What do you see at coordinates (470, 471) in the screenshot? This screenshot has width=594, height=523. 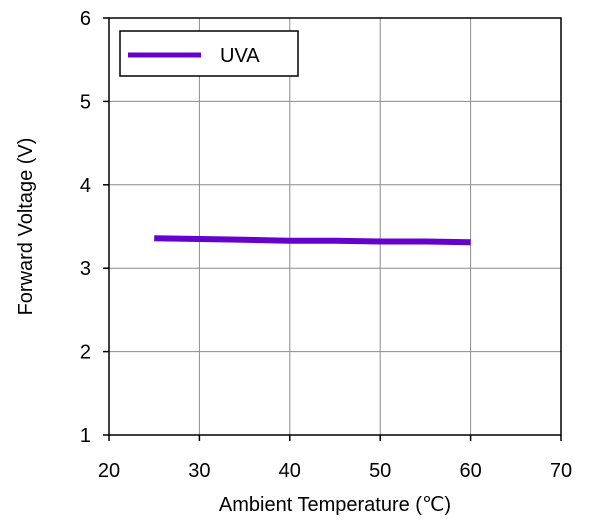 I see `x-tick-label-60: 60` at bounding box center [470, 471].